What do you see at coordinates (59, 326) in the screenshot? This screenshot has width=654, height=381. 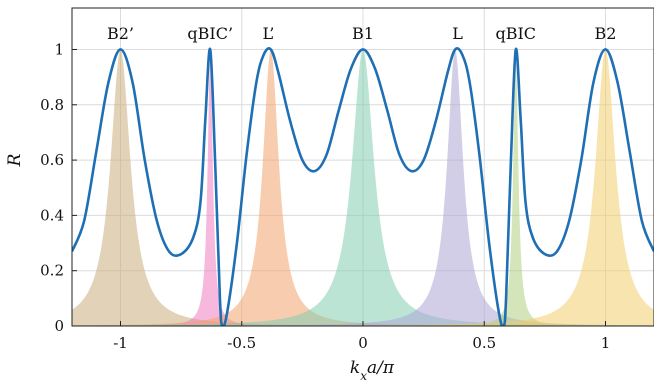 I see `y-tick-label-0: 0` at bounding box center [59, 326].